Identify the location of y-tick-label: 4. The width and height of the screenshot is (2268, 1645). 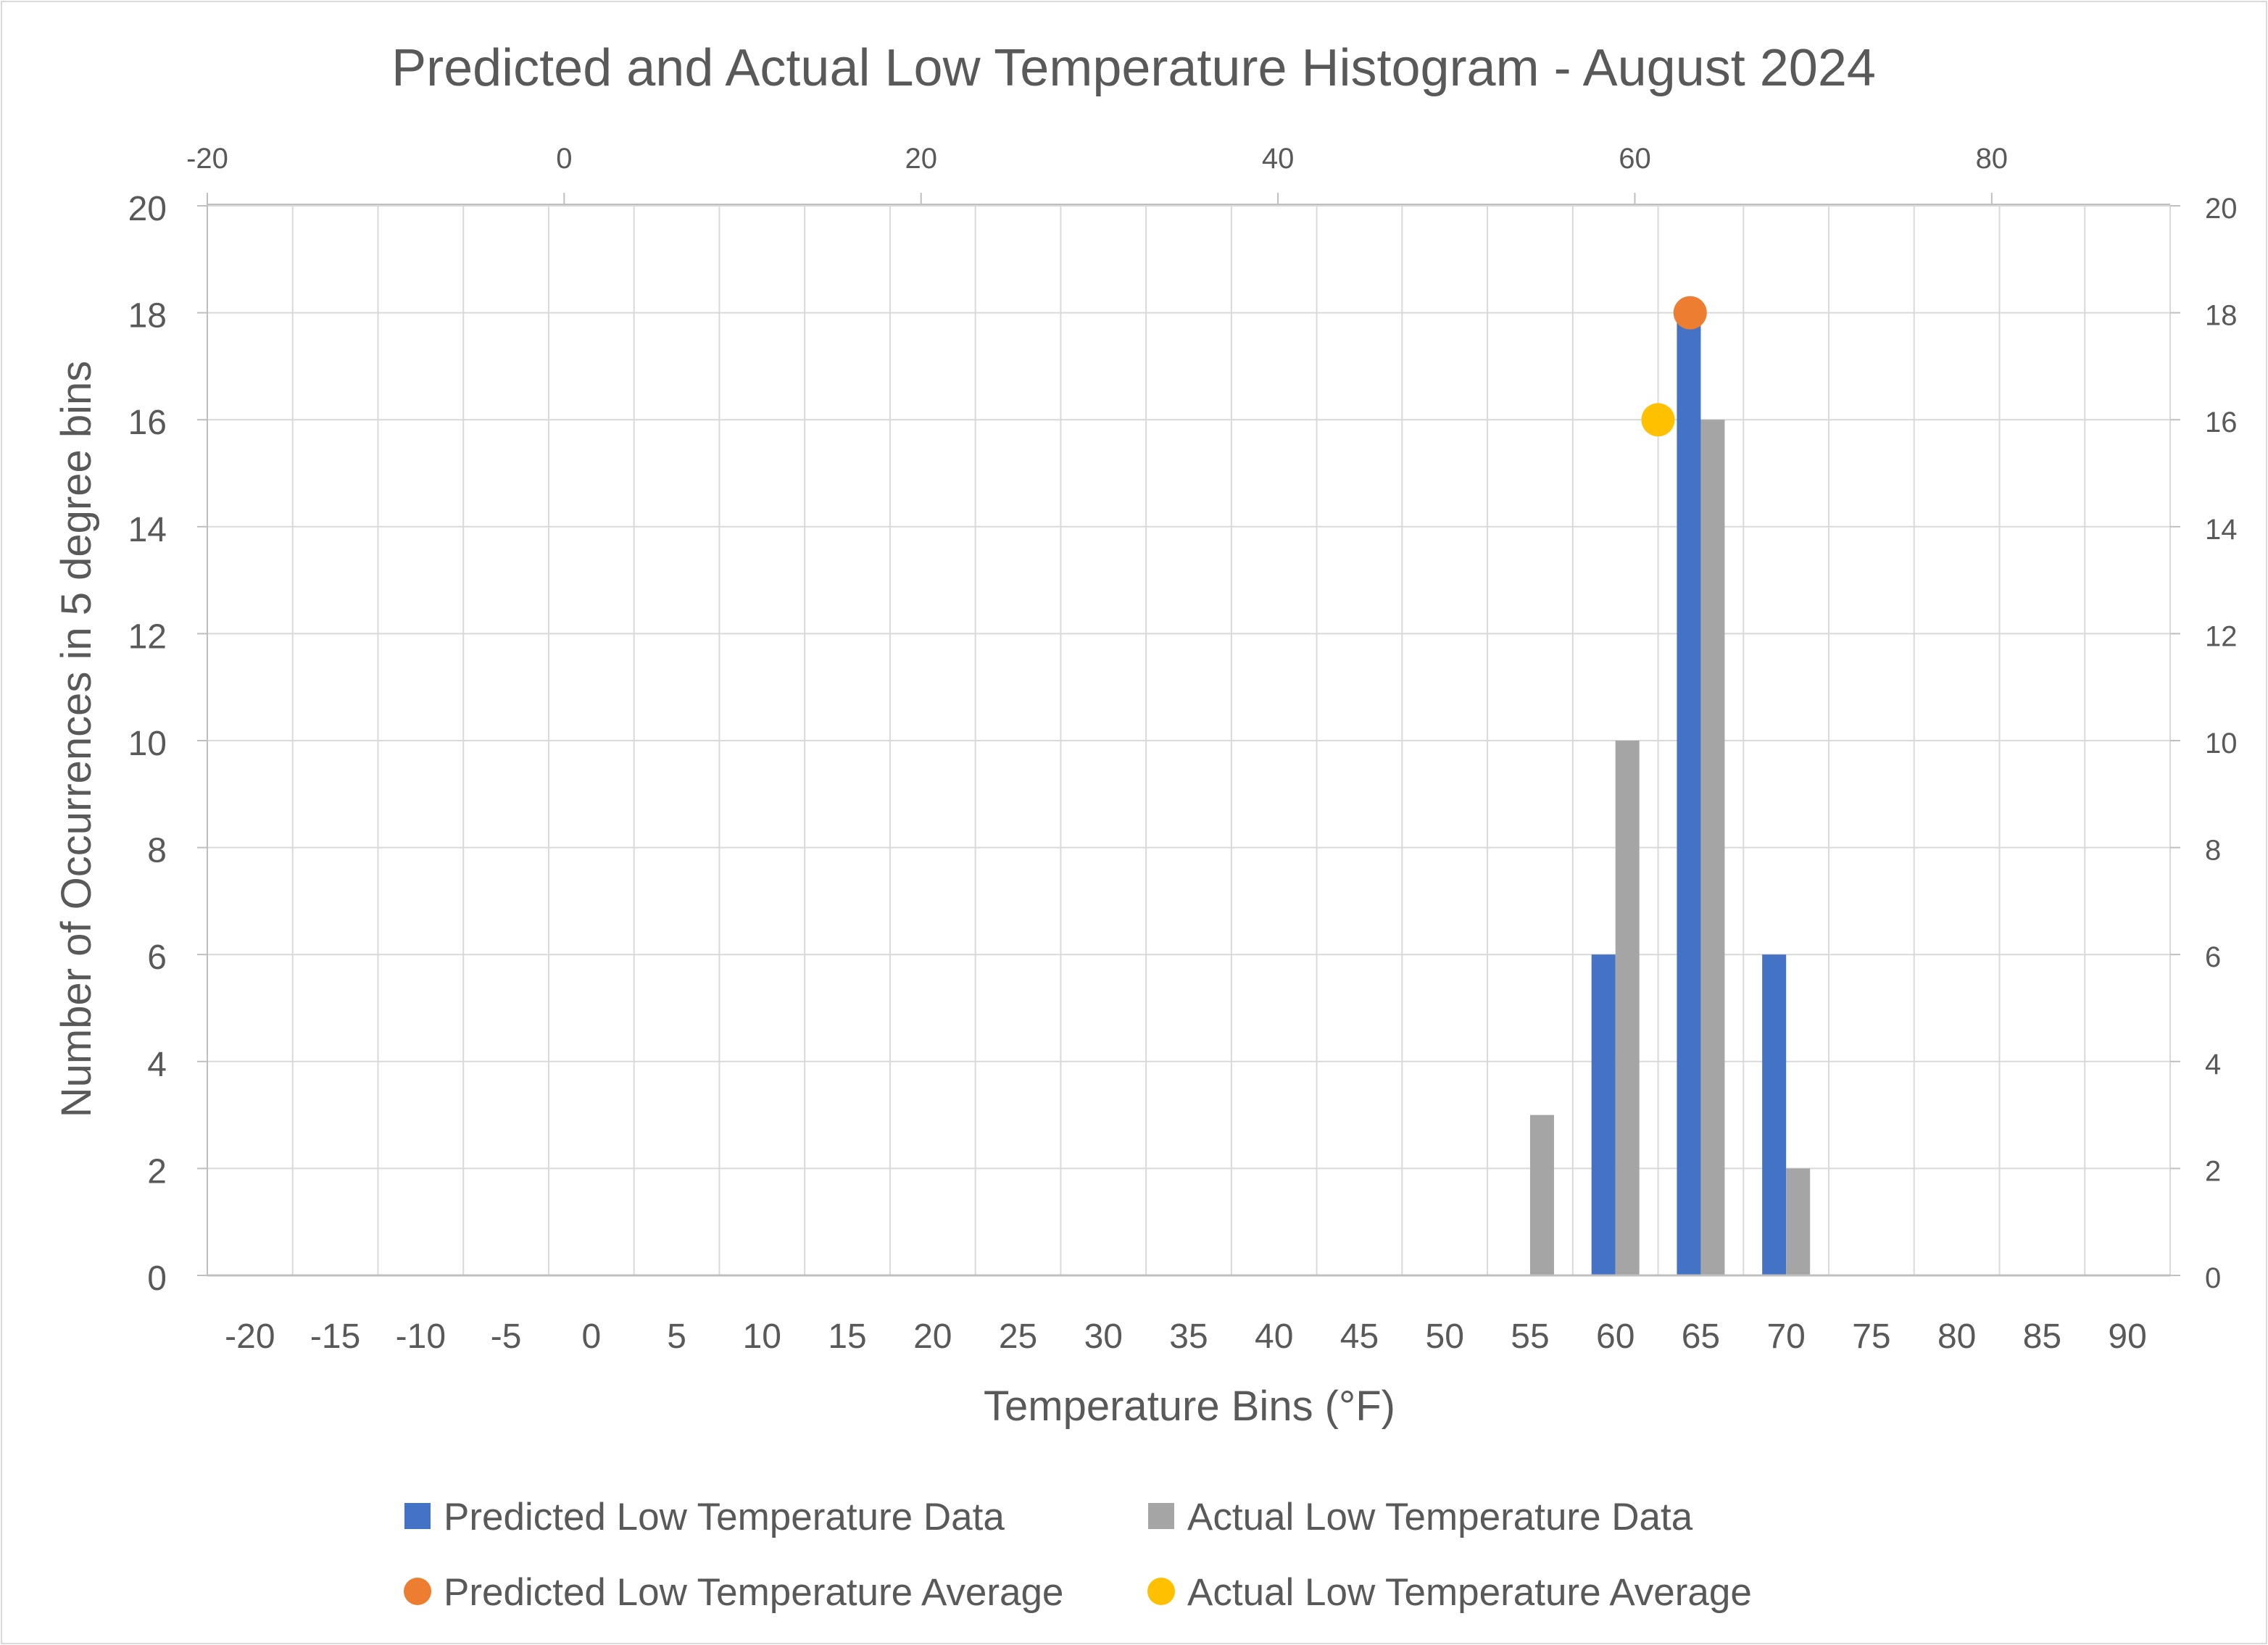
(157, 1065).